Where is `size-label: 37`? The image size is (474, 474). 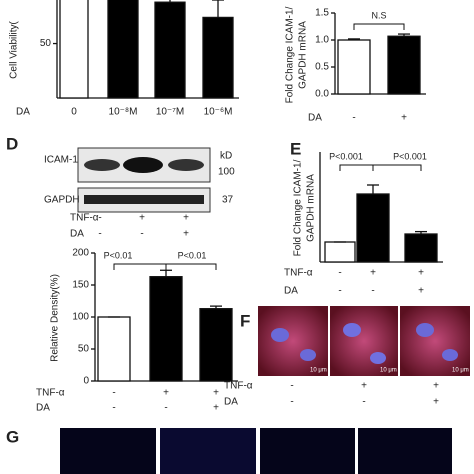
size-label: 37 is located at coordinates (228, 200).